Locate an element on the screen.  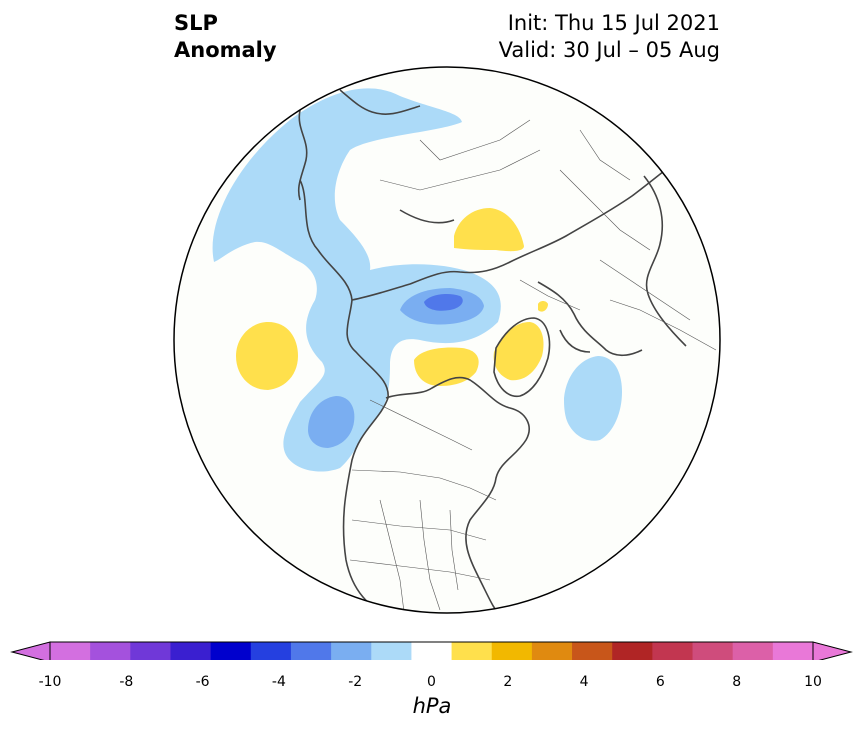
colorbar-tick-label: 0 is located at coordinates (431, 682).